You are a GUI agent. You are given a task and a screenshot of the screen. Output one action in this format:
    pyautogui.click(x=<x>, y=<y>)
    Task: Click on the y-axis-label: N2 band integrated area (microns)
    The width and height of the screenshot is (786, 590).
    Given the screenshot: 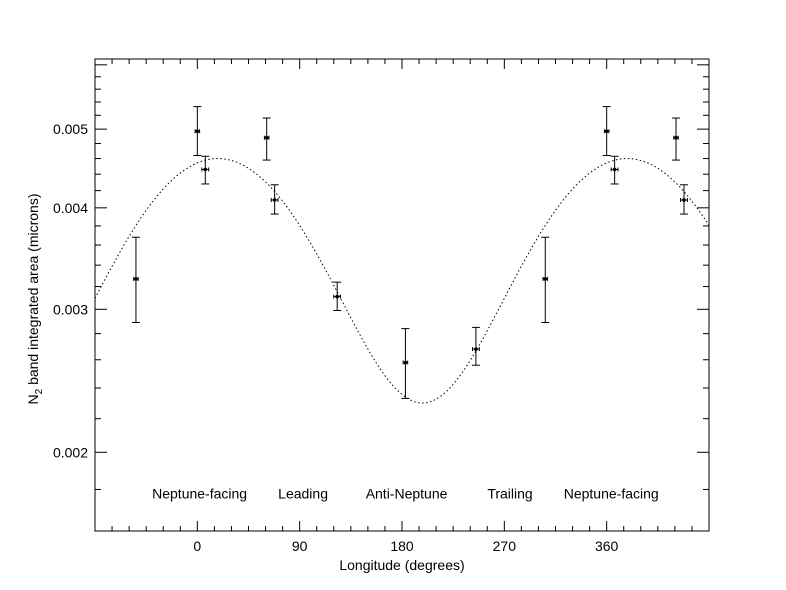 What is the action you would take?
    pyautogui.click(x=35, y=298)
    